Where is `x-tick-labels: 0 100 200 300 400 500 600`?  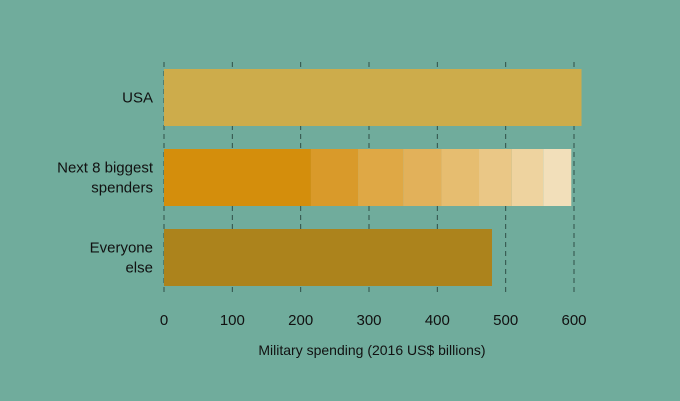
x-tick-labels: 0 100 200 300 400 500 600 is located at coordinates (373, 320).